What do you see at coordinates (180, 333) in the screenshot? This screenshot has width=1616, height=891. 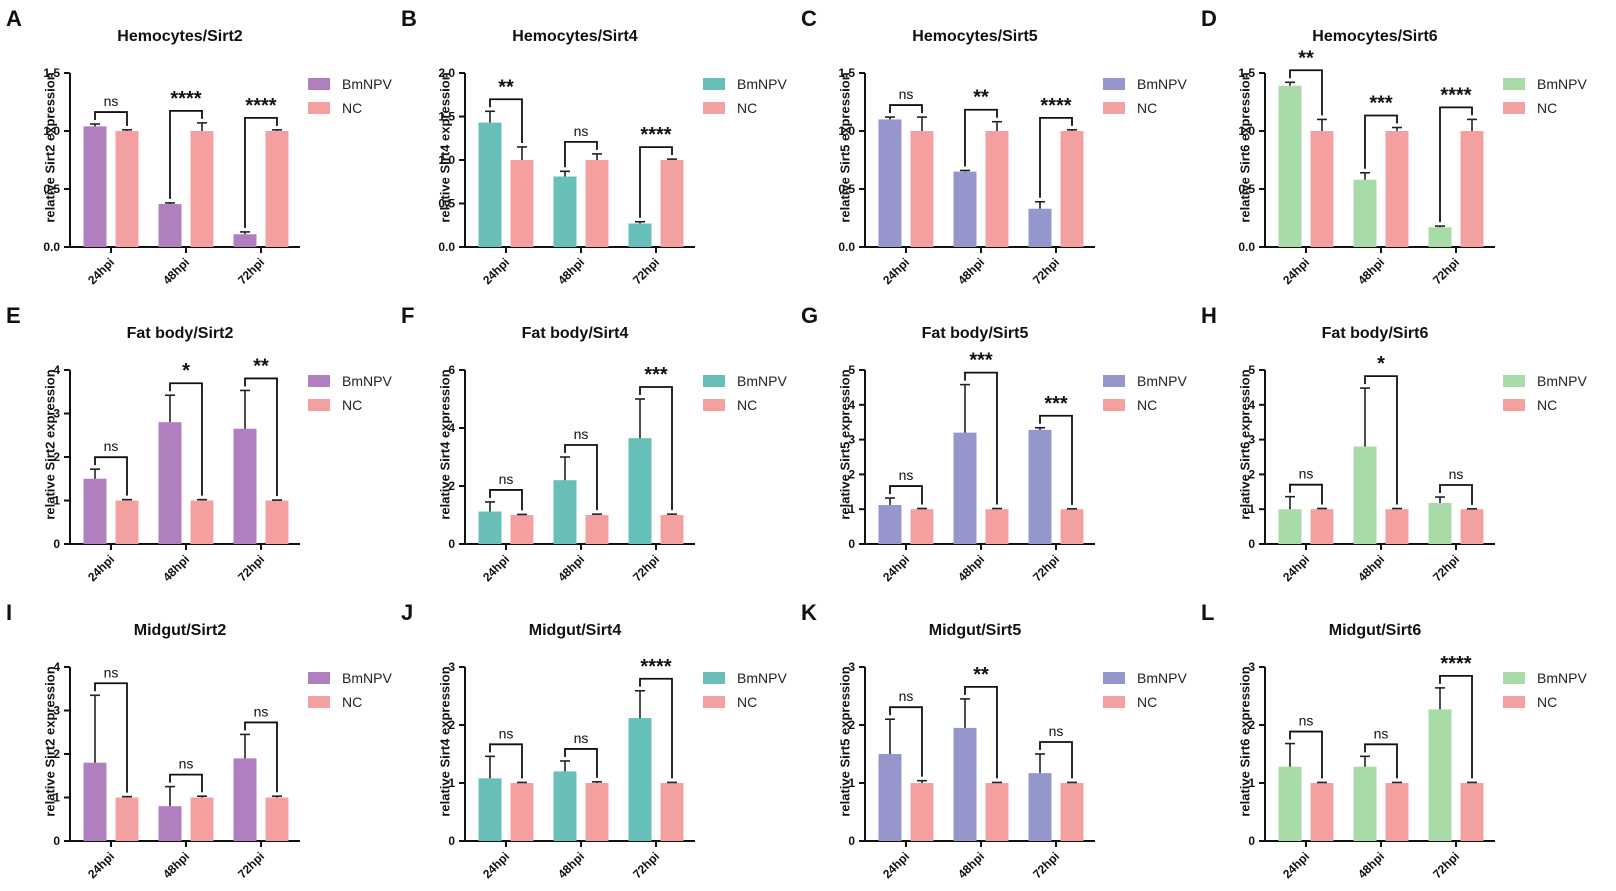 I see `chart-title: Fat body/Sirt2` at bounding box center [180, 333].